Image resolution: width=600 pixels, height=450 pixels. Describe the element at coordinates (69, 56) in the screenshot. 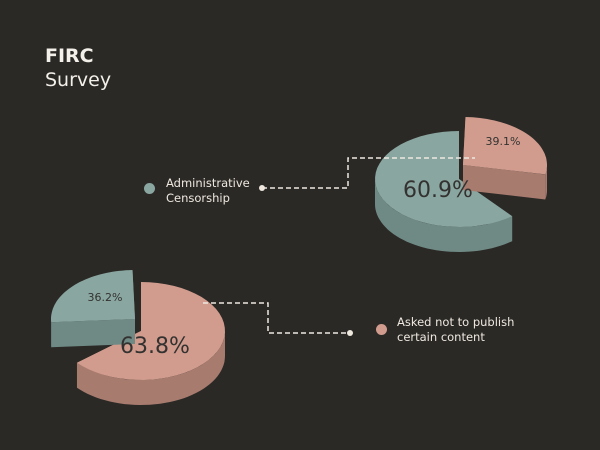

I see `title-line-1: FIRC` at that location.